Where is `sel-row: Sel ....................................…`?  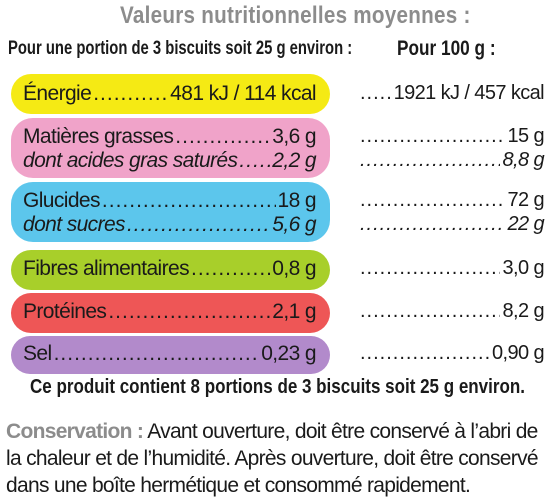
sel-row: Sel ....................................… is located at coordinates (170, 353).